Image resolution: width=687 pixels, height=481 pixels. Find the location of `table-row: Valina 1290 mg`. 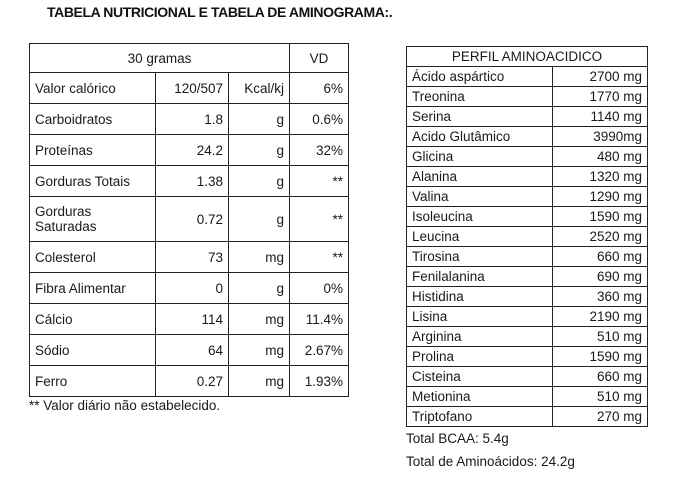

table-row: Valina 1290 mg is located at coordinates (527, 196).